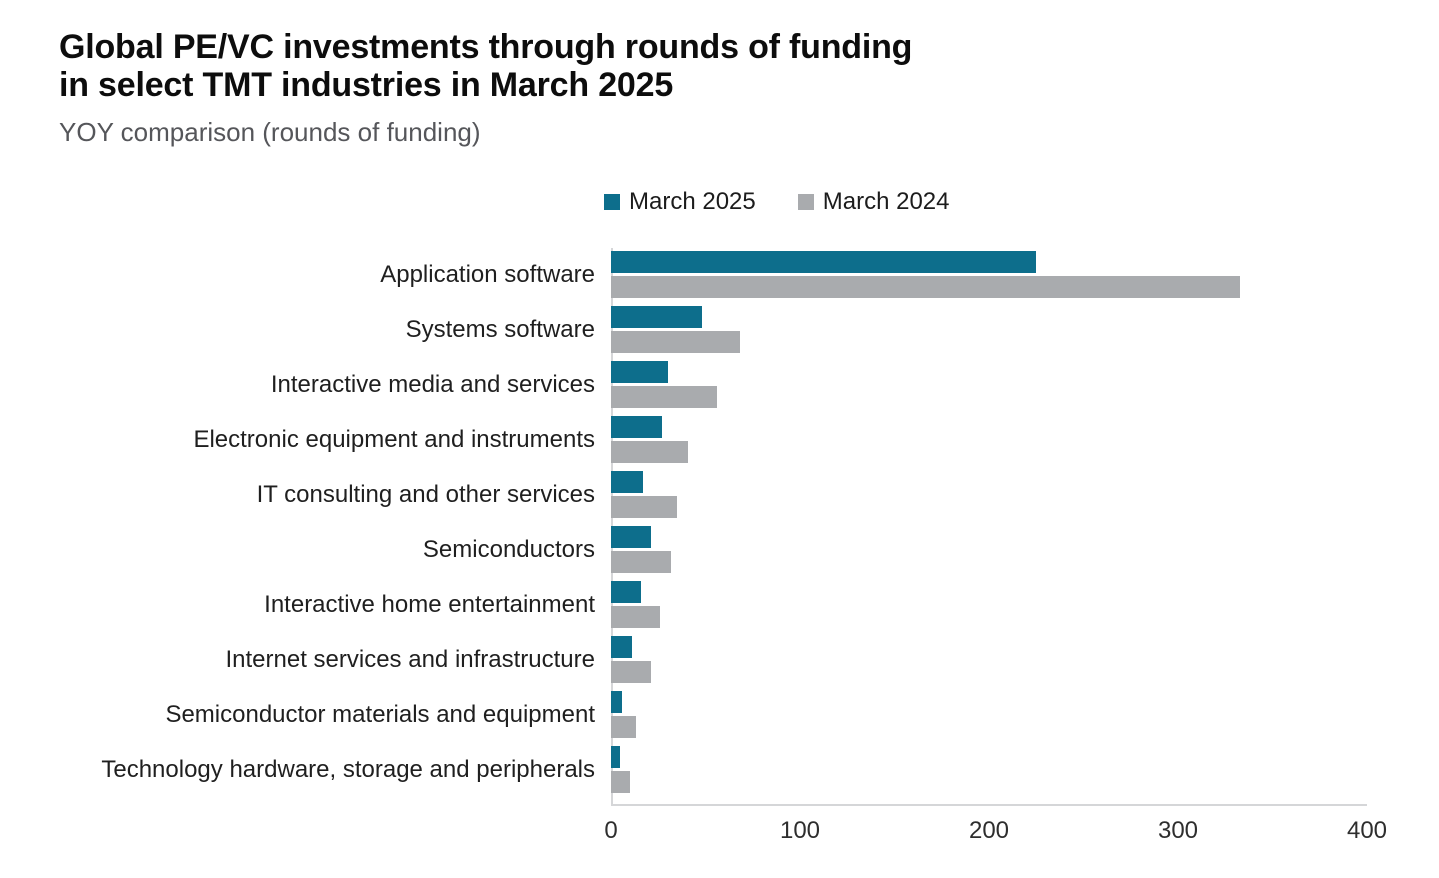 The width and height of the screenshot is (1439, 878). What do you see at coordinates (410, 659) in the screenshot?
I see `category-label: Internet services and infrastructure` at bounding box center [410, 659].